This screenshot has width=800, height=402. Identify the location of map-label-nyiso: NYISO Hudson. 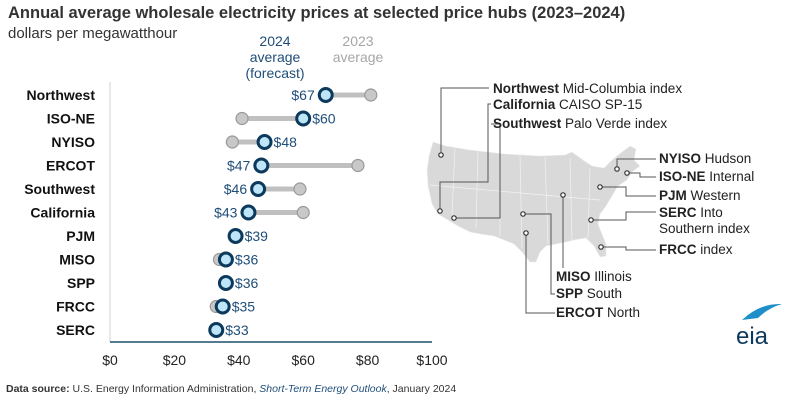
(705, 158).